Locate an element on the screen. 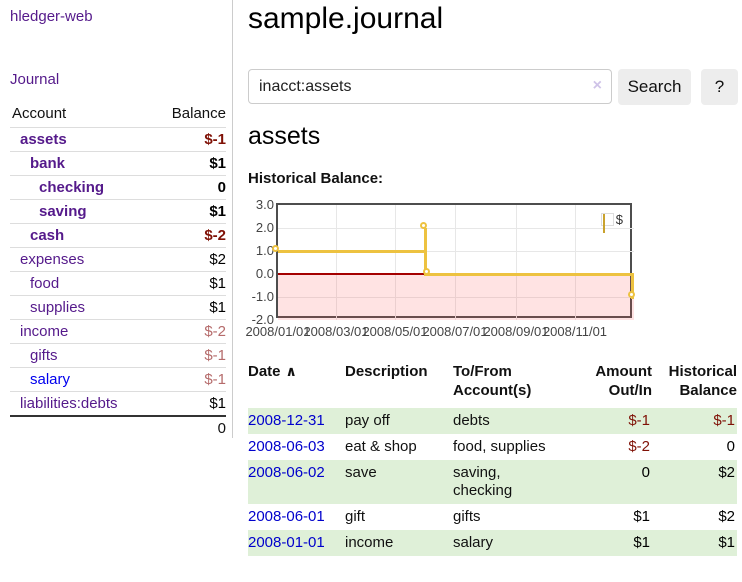 The image size is (742, 582). header-tofrom: To/From Account(s) is located at coordinates (492, 381).